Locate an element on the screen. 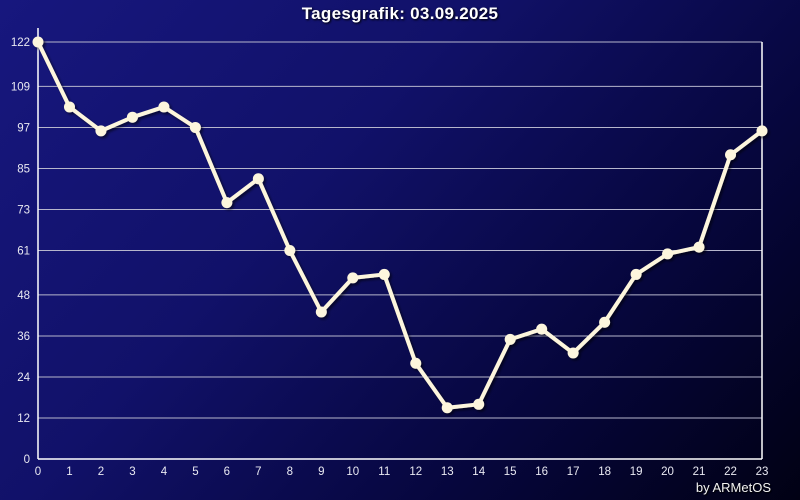 The image size is (800, 500). x-tick-label: 5 is located at coordinates (195, 472).